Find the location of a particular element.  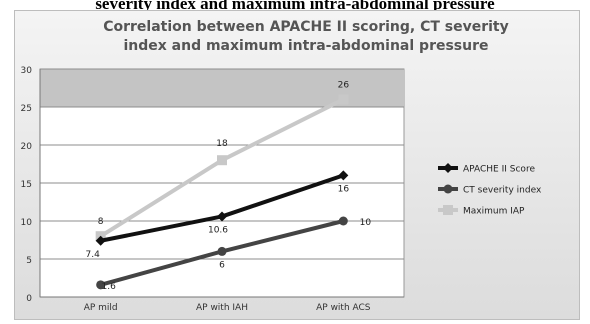

y-tick-label: 10 is located at coordinates (27, 223).